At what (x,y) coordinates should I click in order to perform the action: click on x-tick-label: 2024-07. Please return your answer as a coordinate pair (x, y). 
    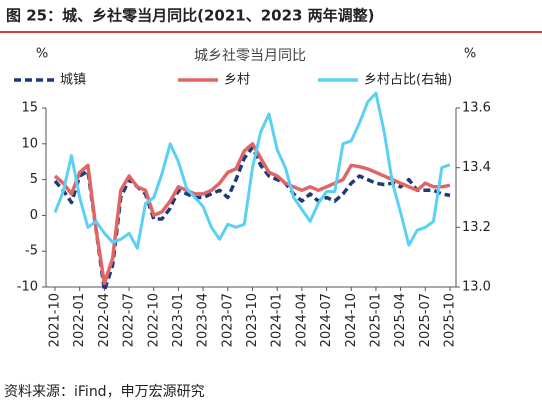
    Looking at the image, I should click on (326, 320).